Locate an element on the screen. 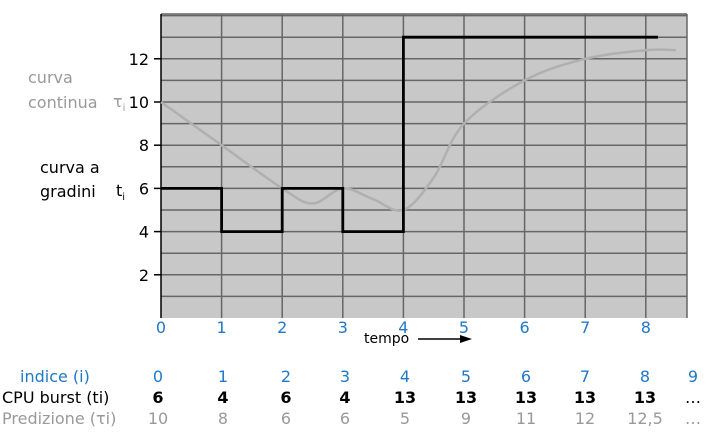 The width and height of the screenshot is (710, 433). y-tick-label: 4 is located at coordinates (144, 232).